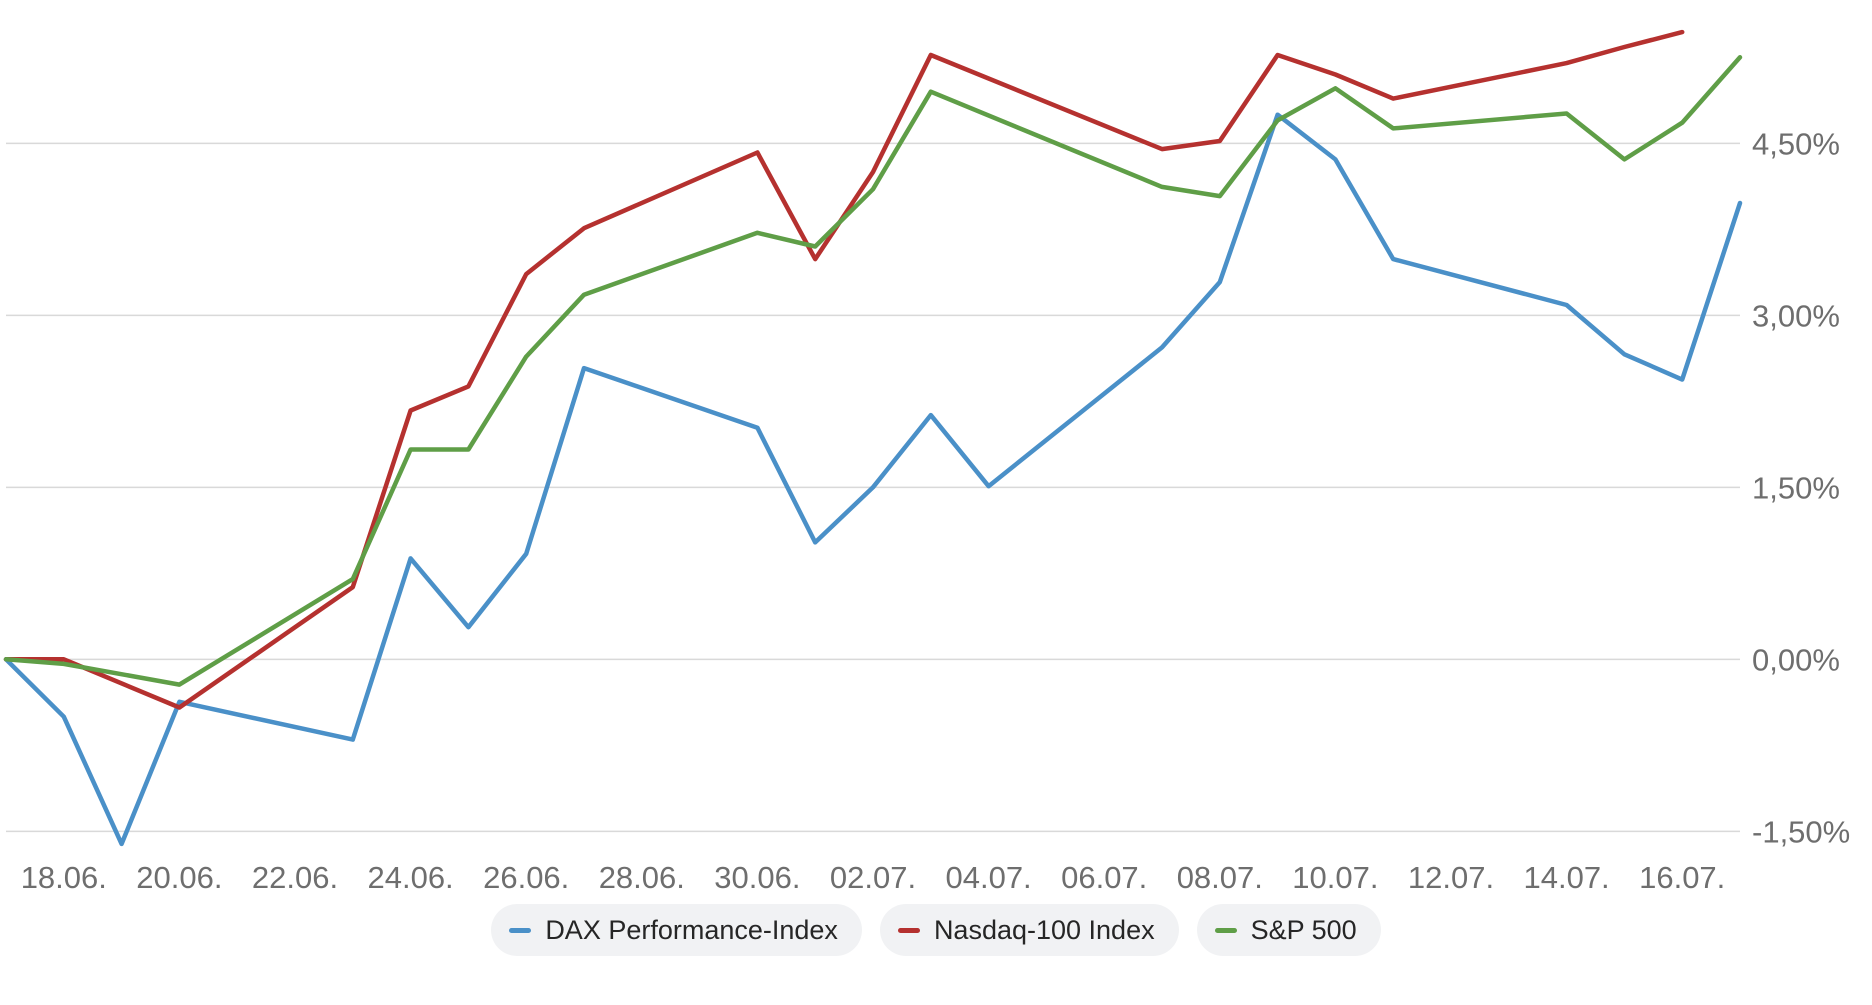  What do you see at coordinates (64, 877) in the screenshot?
I see `x-tick-label: 18.06.` at bounding box center [64, 877].